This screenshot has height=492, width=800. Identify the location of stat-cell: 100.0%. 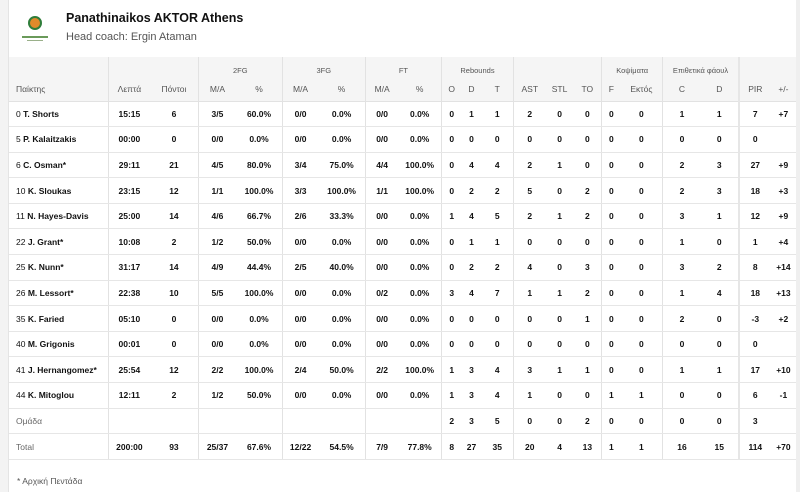
(420, 370).